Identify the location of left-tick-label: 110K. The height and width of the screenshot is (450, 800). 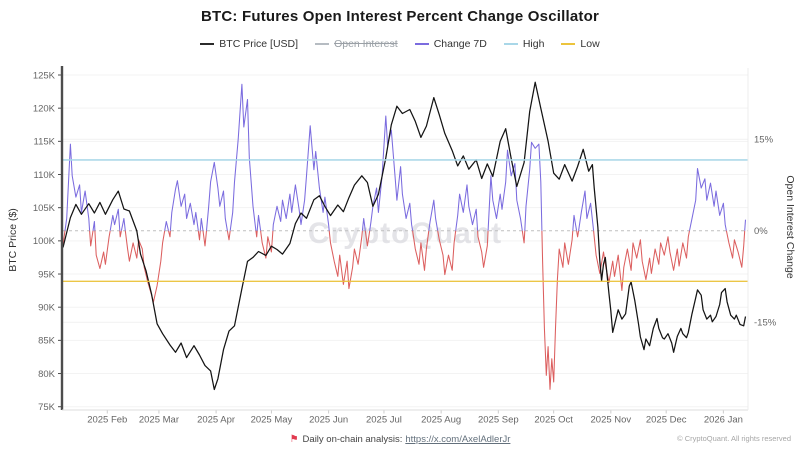
(45, 175).